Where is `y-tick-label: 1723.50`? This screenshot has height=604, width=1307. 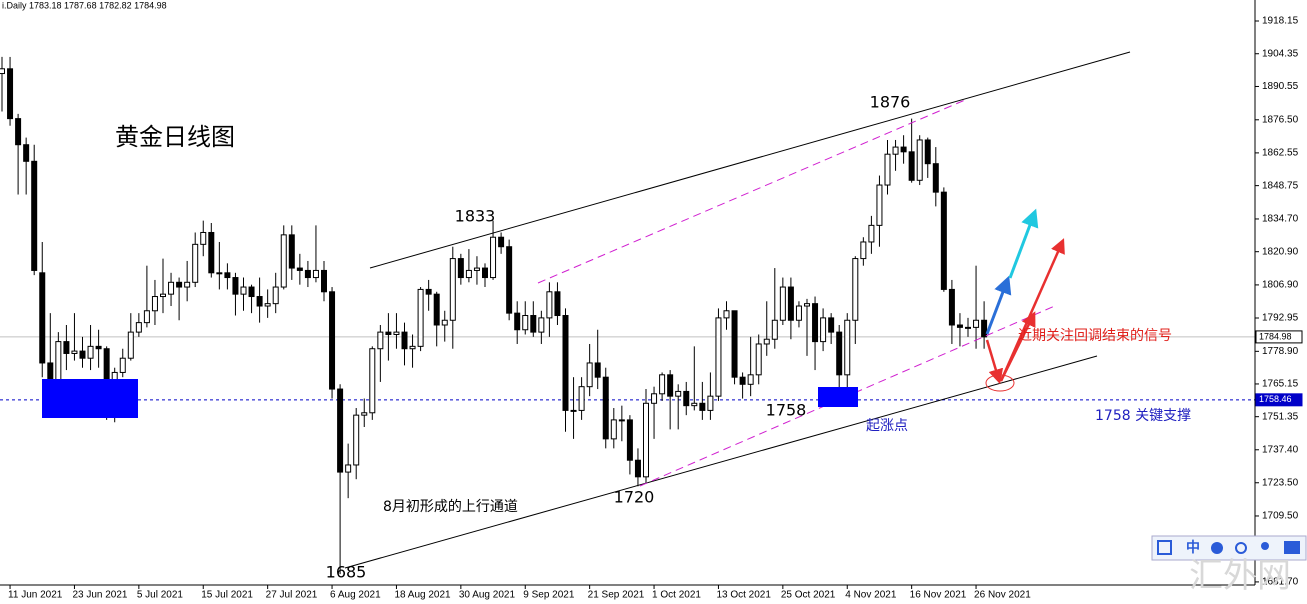
y-tick-label: 1723.50 is located at coordinates (1280, 482).